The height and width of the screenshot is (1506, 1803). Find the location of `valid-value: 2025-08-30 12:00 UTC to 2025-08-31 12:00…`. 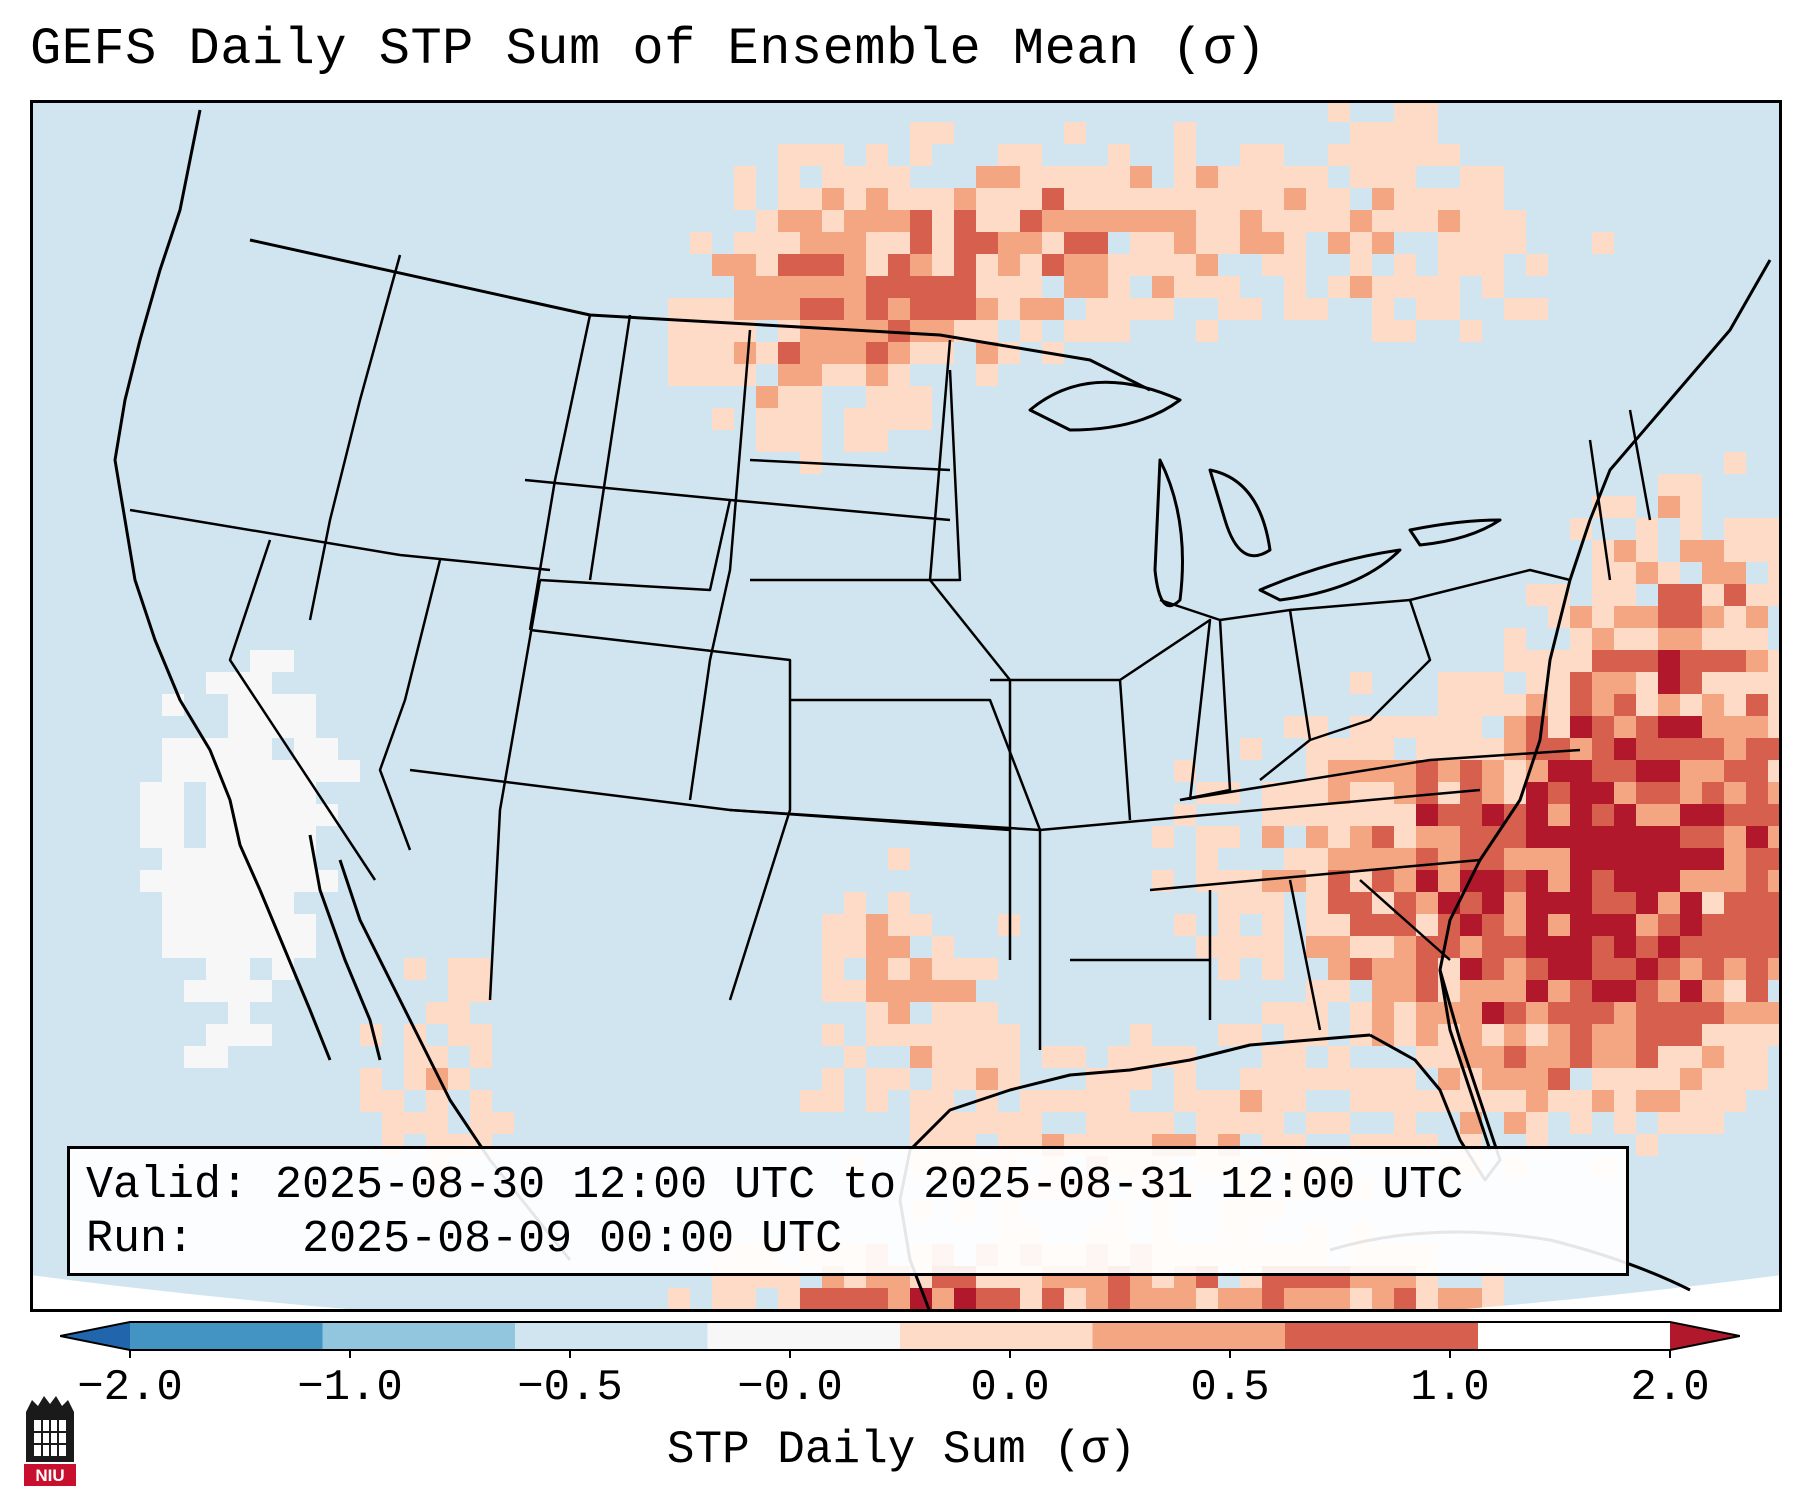

valid-value: 2025-08-30 12:00 UTC to 2025-08-31 12:00… is located at coordinates (869, 1185).